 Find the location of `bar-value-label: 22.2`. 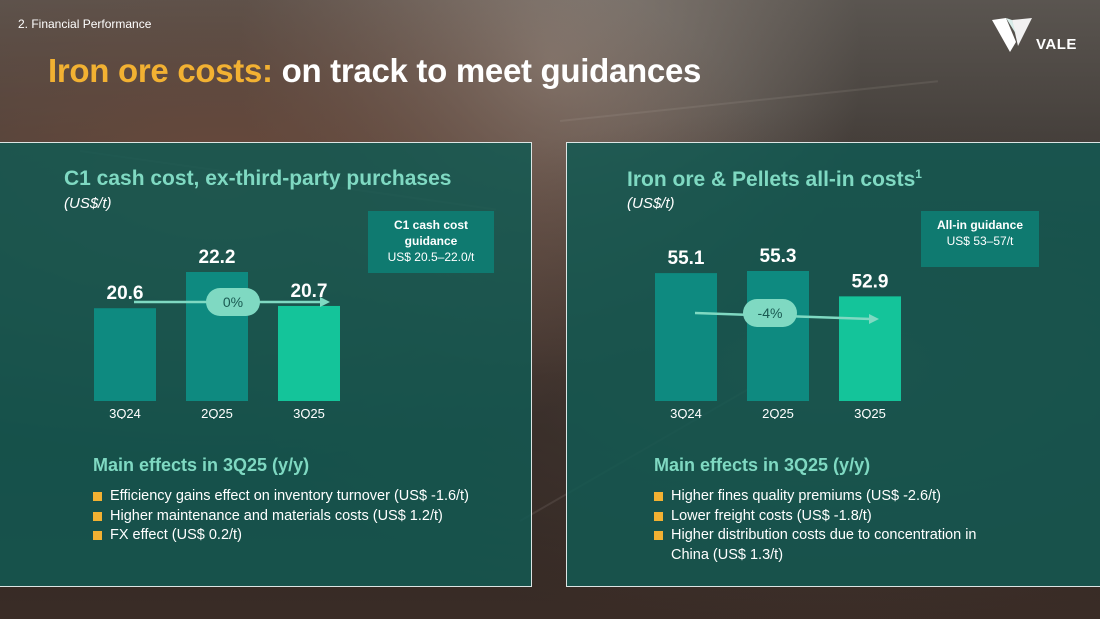

bar-value-label: 22.2 is located at coordinates (217, 257).